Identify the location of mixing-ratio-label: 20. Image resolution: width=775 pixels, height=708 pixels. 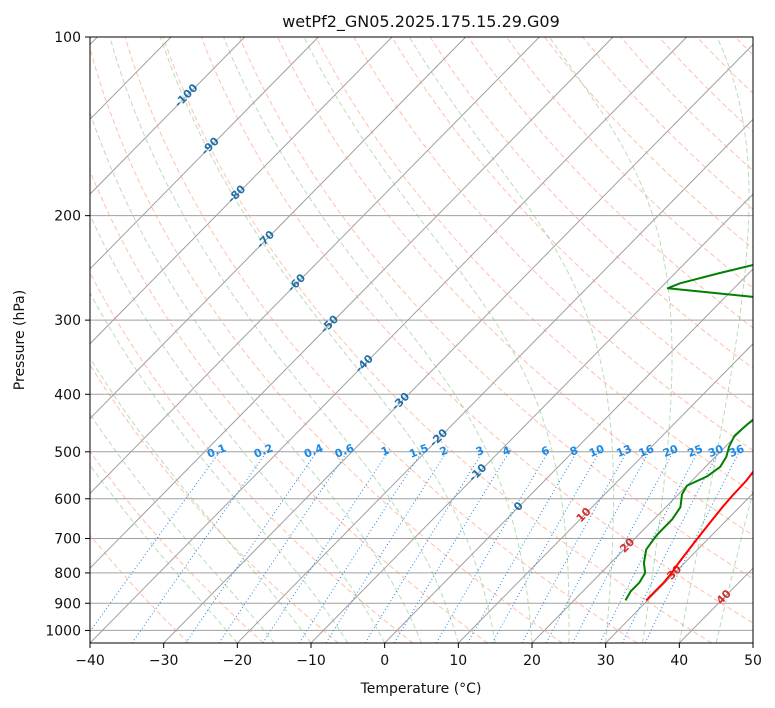
(670, 451).